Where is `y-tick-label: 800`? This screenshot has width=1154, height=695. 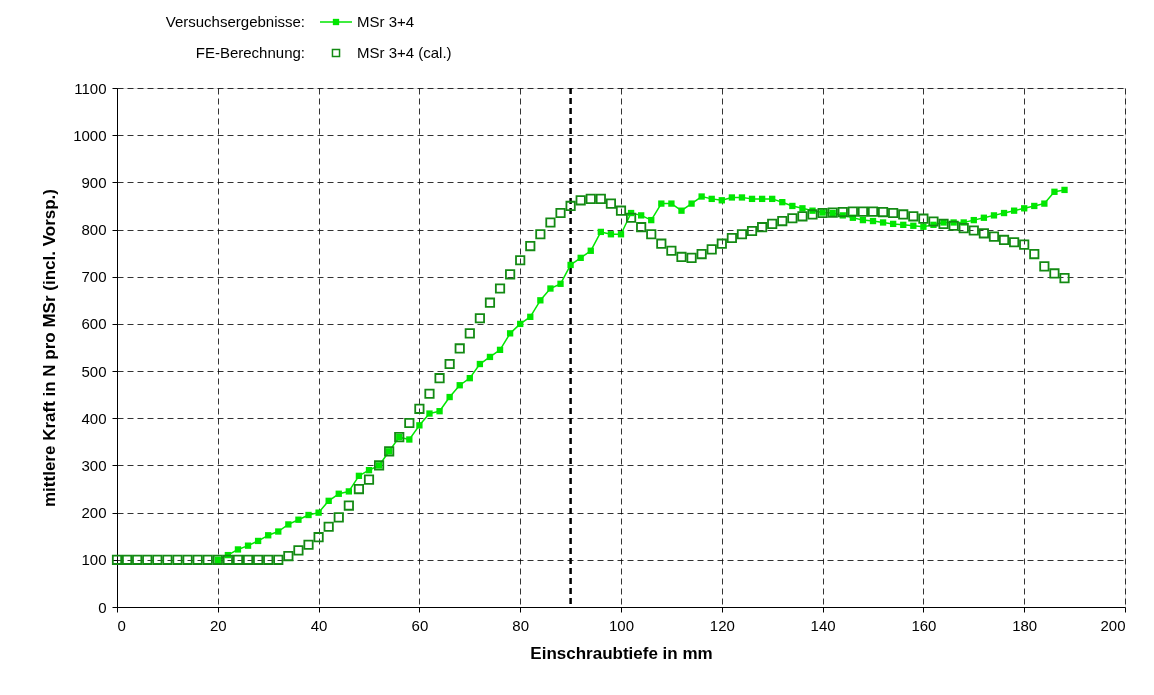
y-tick-label: 800 is located at coordinates (94, 230).